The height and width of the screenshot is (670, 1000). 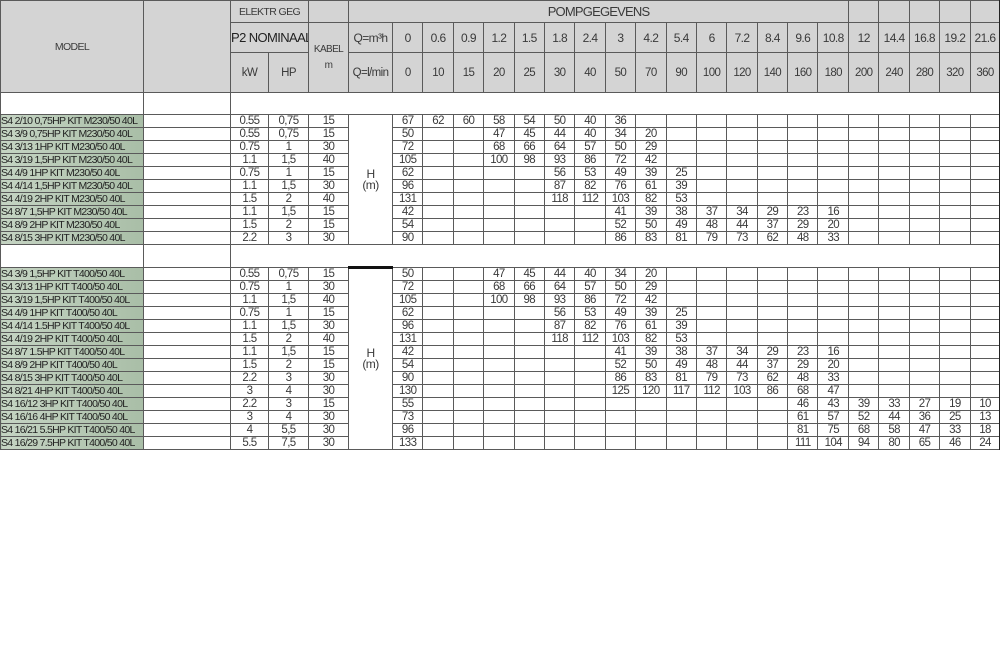 What do you see at coordinates (590, 72) in the screenshot?
I see `q-lmin-value: 40` at bounding box center [590, 72].